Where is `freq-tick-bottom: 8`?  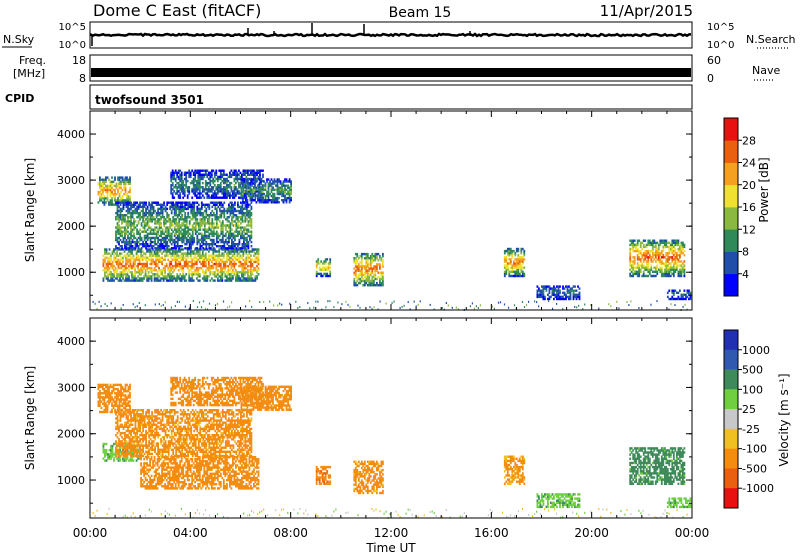
freq-tick-bottom: 8 is located at coordinates (82, 78).